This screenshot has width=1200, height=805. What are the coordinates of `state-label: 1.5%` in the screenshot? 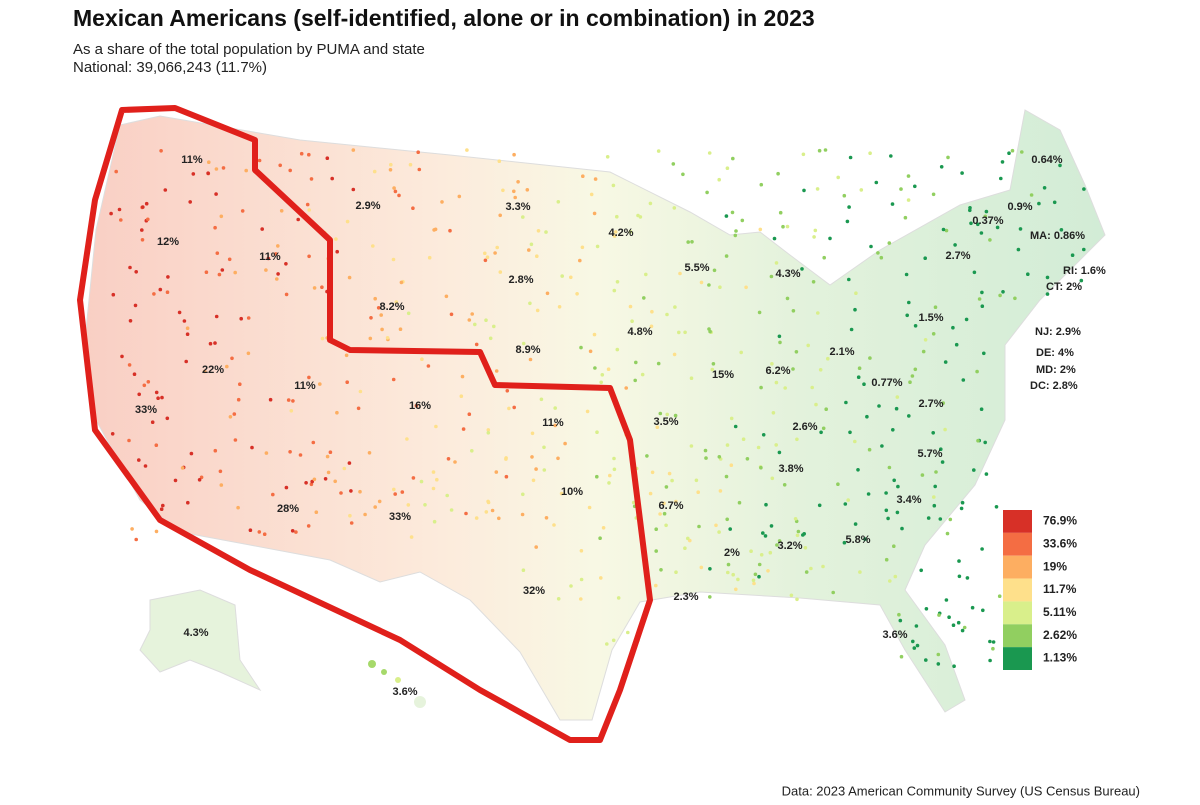 It's located at (930, 318).